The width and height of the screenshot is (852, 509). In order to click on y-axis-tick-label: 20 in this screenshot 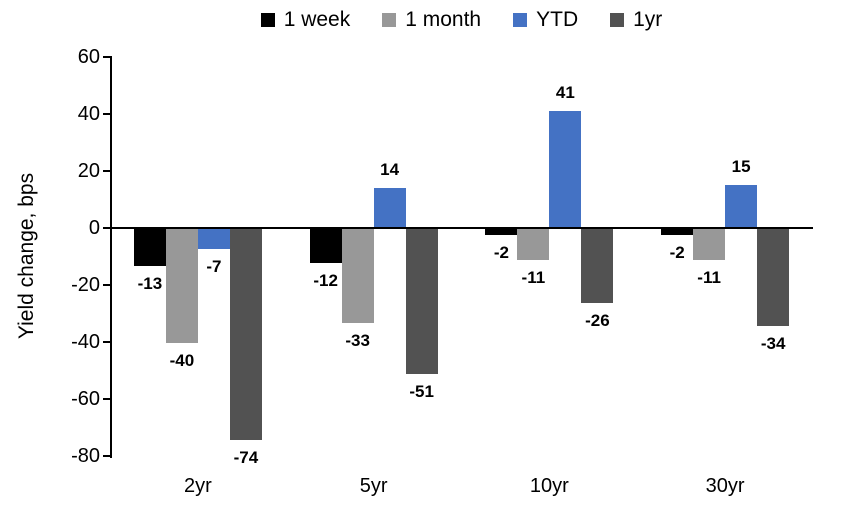, I will do `click(88, 171)`.